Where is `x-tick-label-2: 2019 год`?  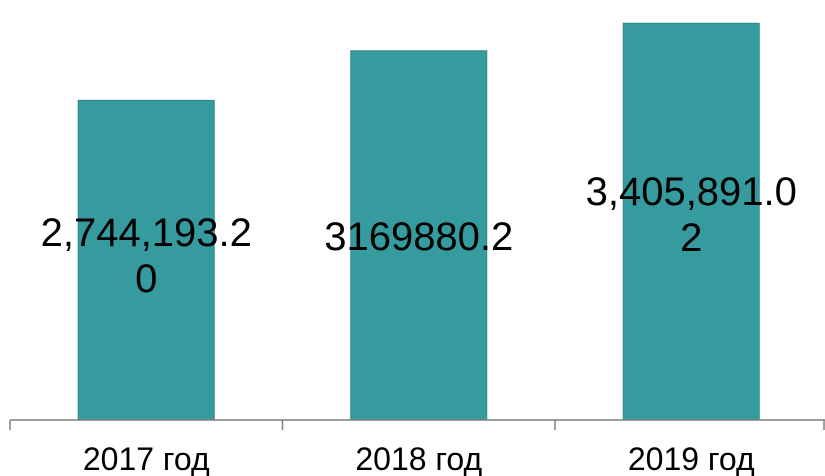 x-tick-label-2: 2019 год is located at coordinates (691, 458).